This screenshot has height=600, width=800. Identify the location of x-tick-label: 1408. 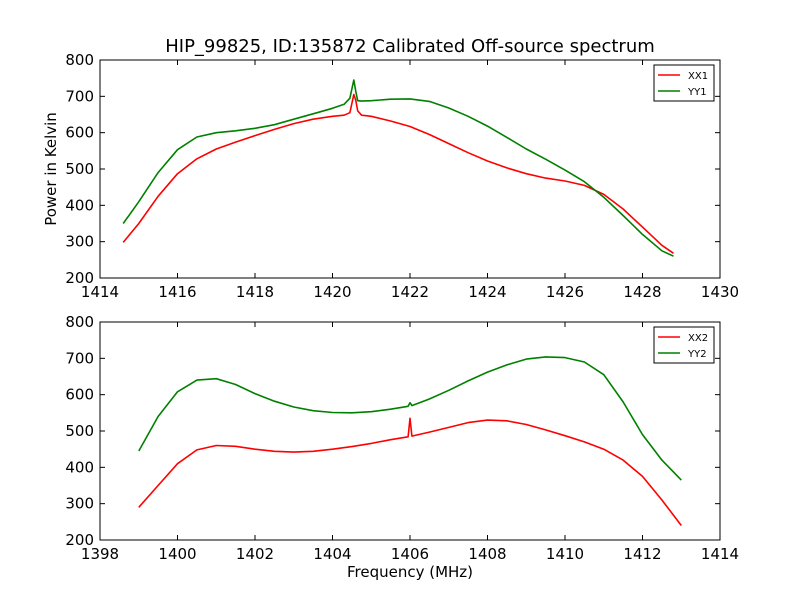
(487, 554).